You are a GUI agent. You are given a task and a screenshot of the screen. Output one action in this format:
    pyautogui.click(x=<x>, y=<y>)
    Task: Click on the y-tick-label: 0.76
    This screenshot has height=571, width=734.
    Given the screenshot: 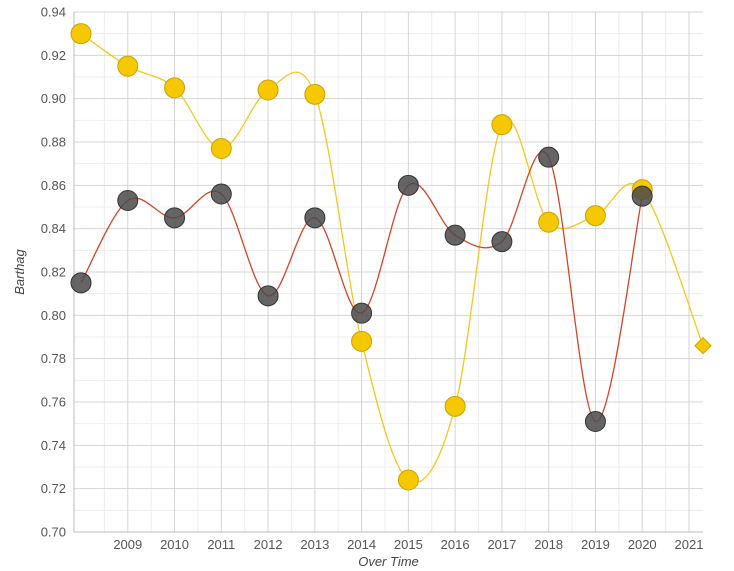 What is the action you would take?
    pyautogui.click(x=53, y=402)
    